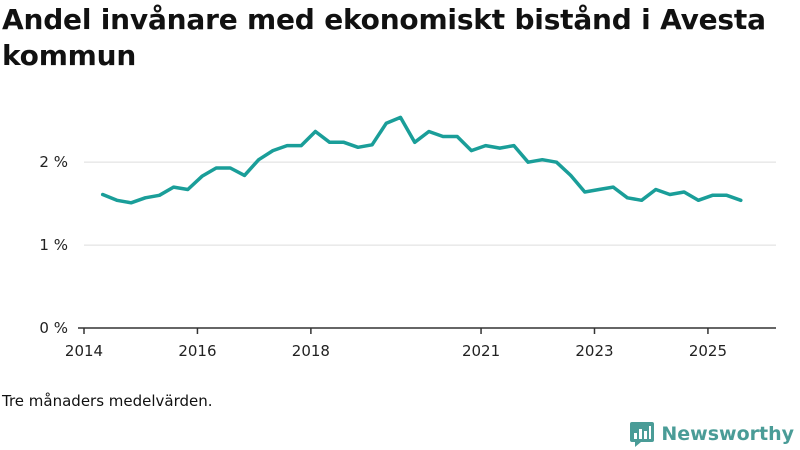 This screenshot has width=800, height=450. What do you see at coordinates (594, 351) in the screenshot?
I see `x-tick-label: 2023` at bounding box center [594, 351].